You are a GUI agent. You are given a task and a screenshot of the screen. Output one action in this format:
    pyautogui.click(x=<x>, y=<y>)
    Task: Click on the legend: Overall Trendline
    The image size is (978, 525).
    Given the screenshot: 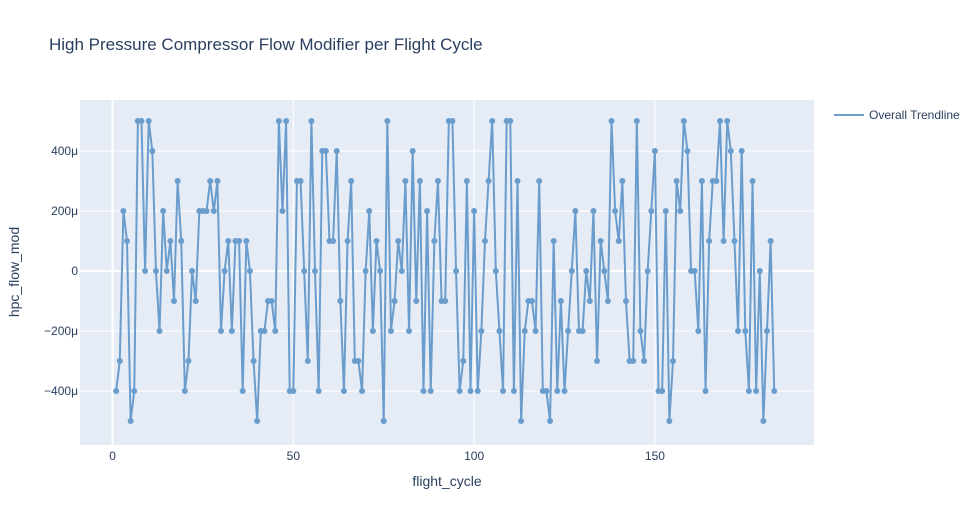 What is the action you would take?
    pyautogui.click(x=897, y=115)
    